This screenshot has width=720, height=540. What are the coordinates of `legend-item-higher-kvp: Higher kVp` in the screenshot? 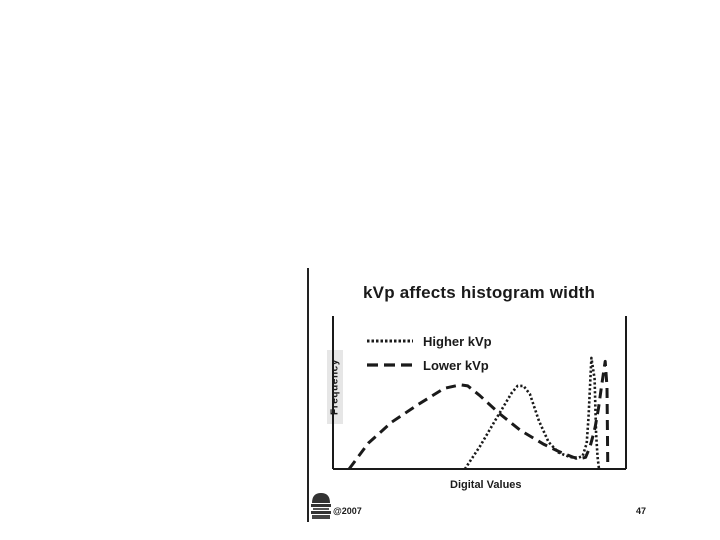 It's located at (429, 341).